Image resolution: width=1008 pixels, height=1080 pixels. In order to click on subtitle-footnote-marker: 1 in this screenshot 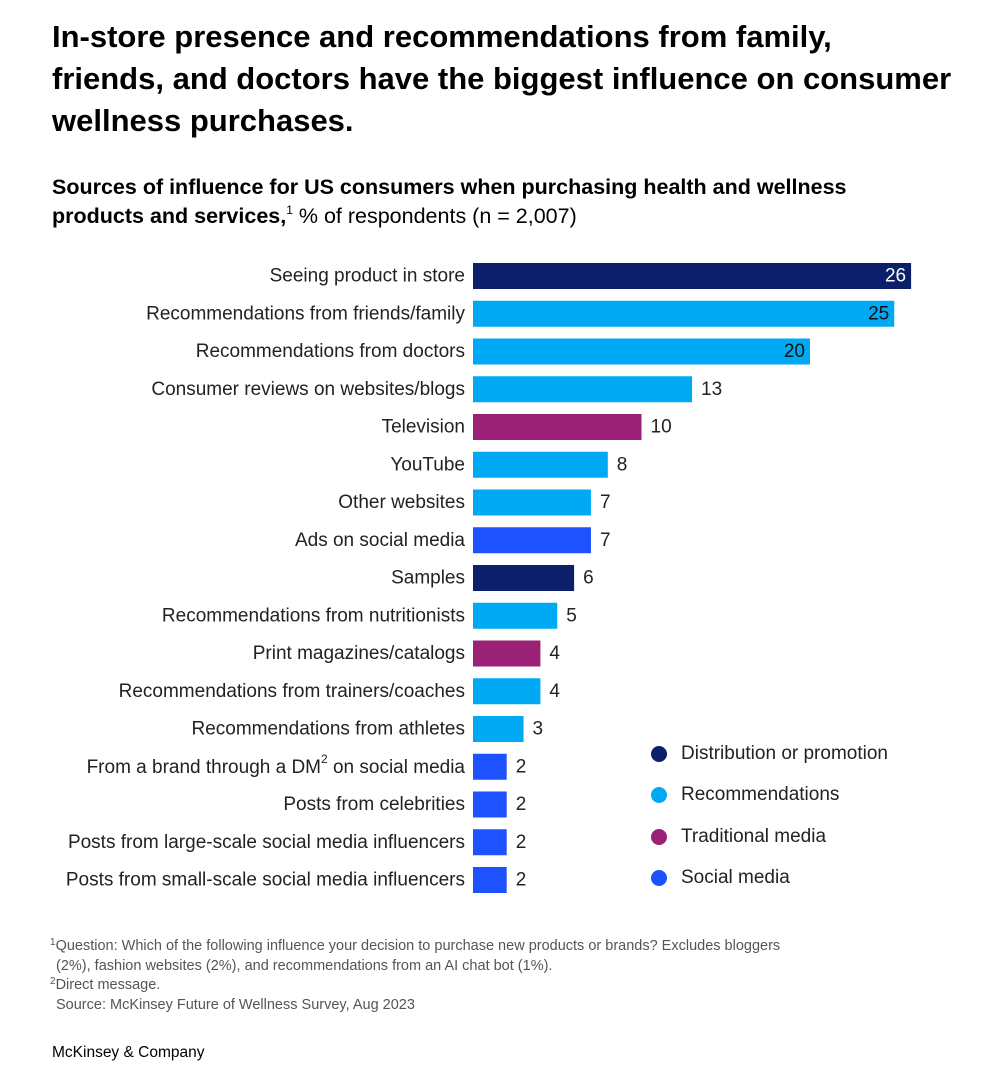, I will do `click(289, 210)`.